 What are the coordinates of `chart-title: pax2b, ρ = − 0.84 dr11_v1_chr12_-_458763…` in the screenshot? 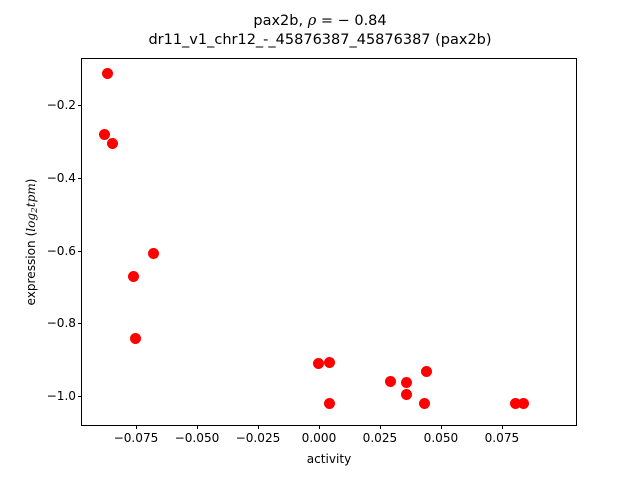 It's located at (320, 31).